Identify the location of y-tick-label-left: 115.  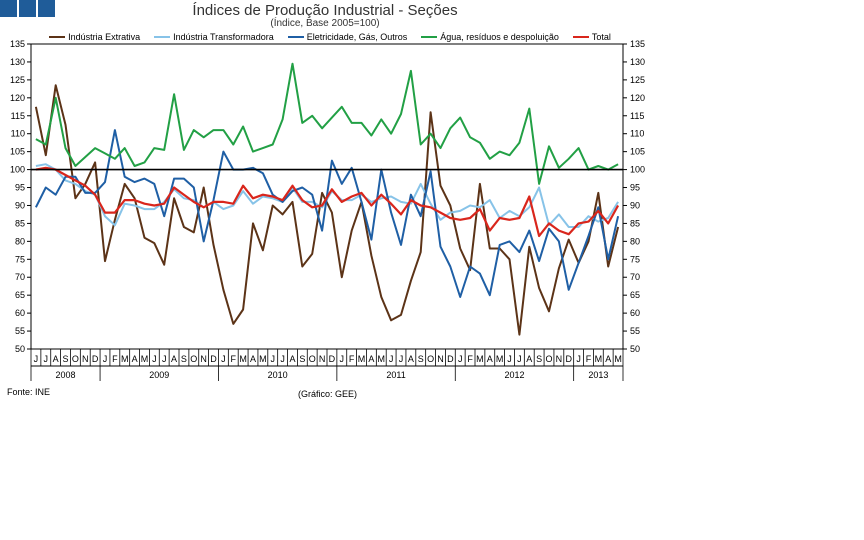
(18, 116).